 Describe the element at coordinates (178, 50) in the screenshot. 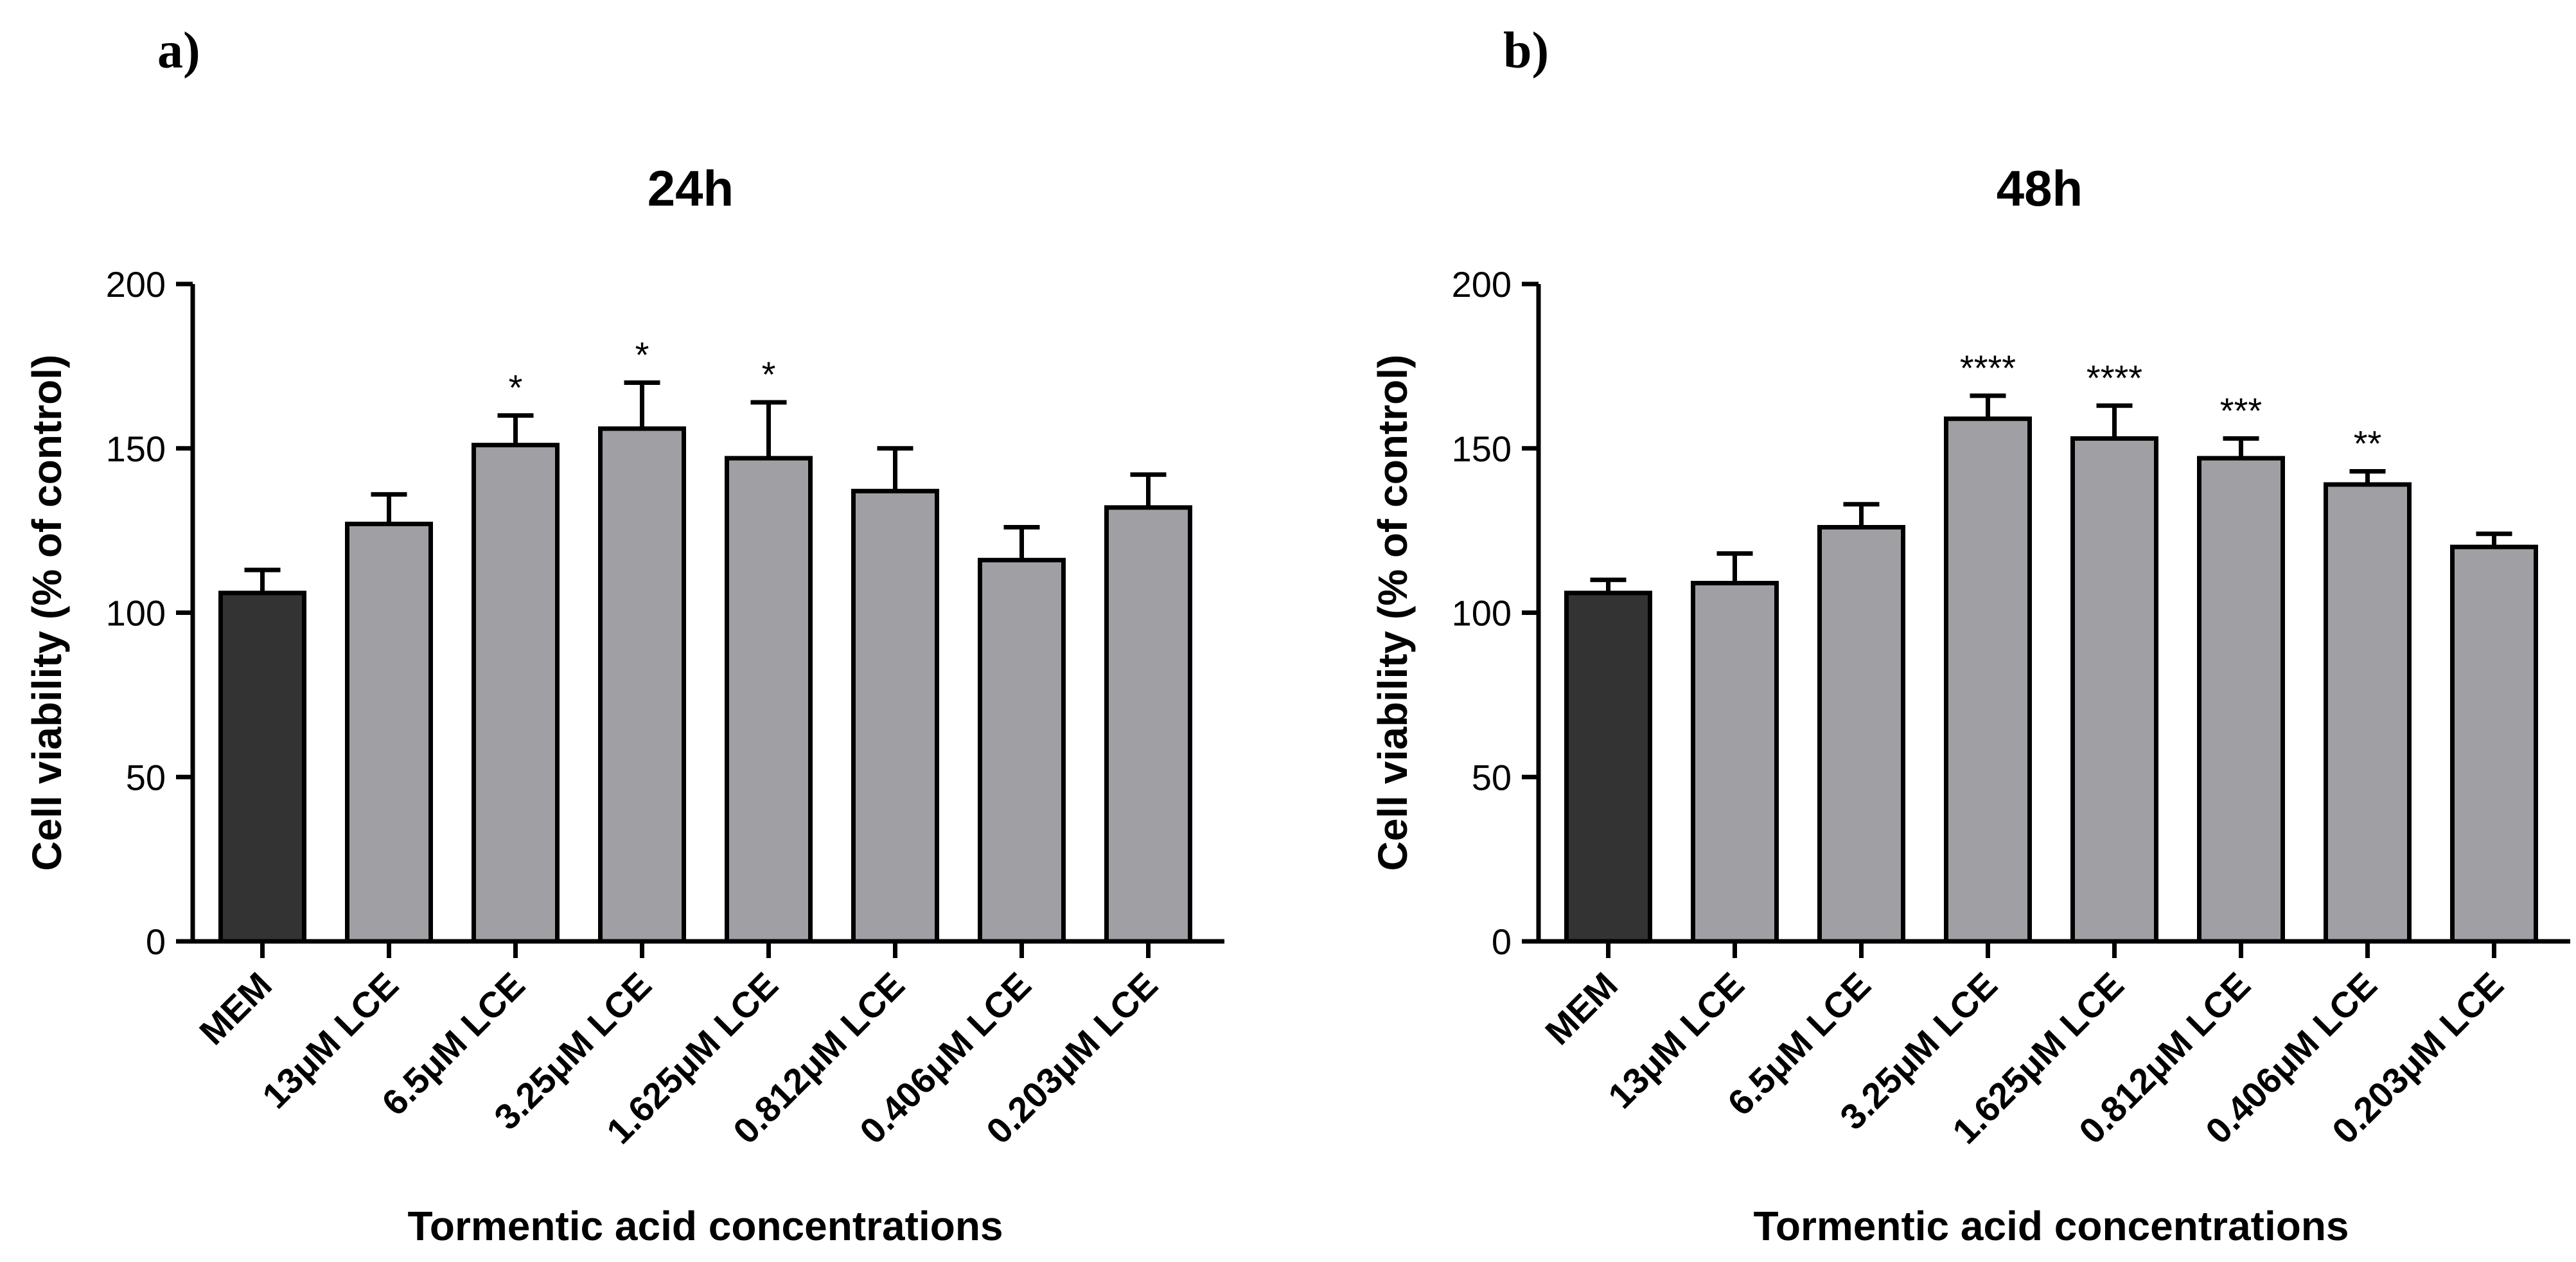

I see `panel-letter: a)` at that location.